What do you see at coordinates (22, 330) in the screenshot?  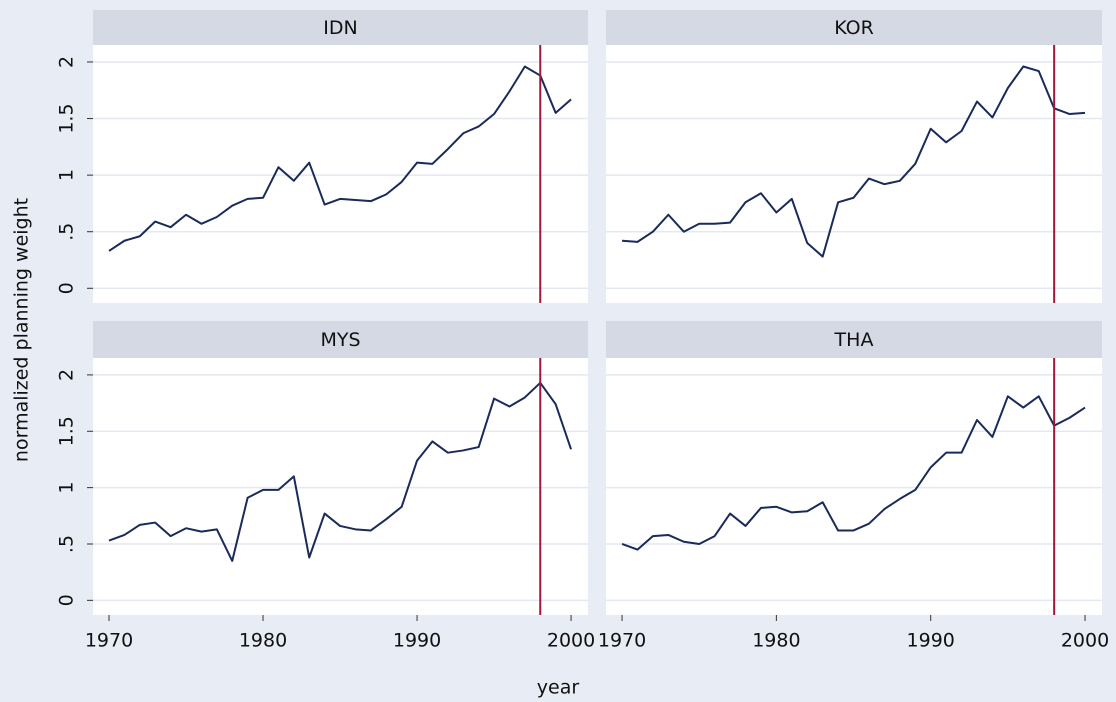 I see `y-axis-title: normalized planning weight` at bounding box center [22, 330].